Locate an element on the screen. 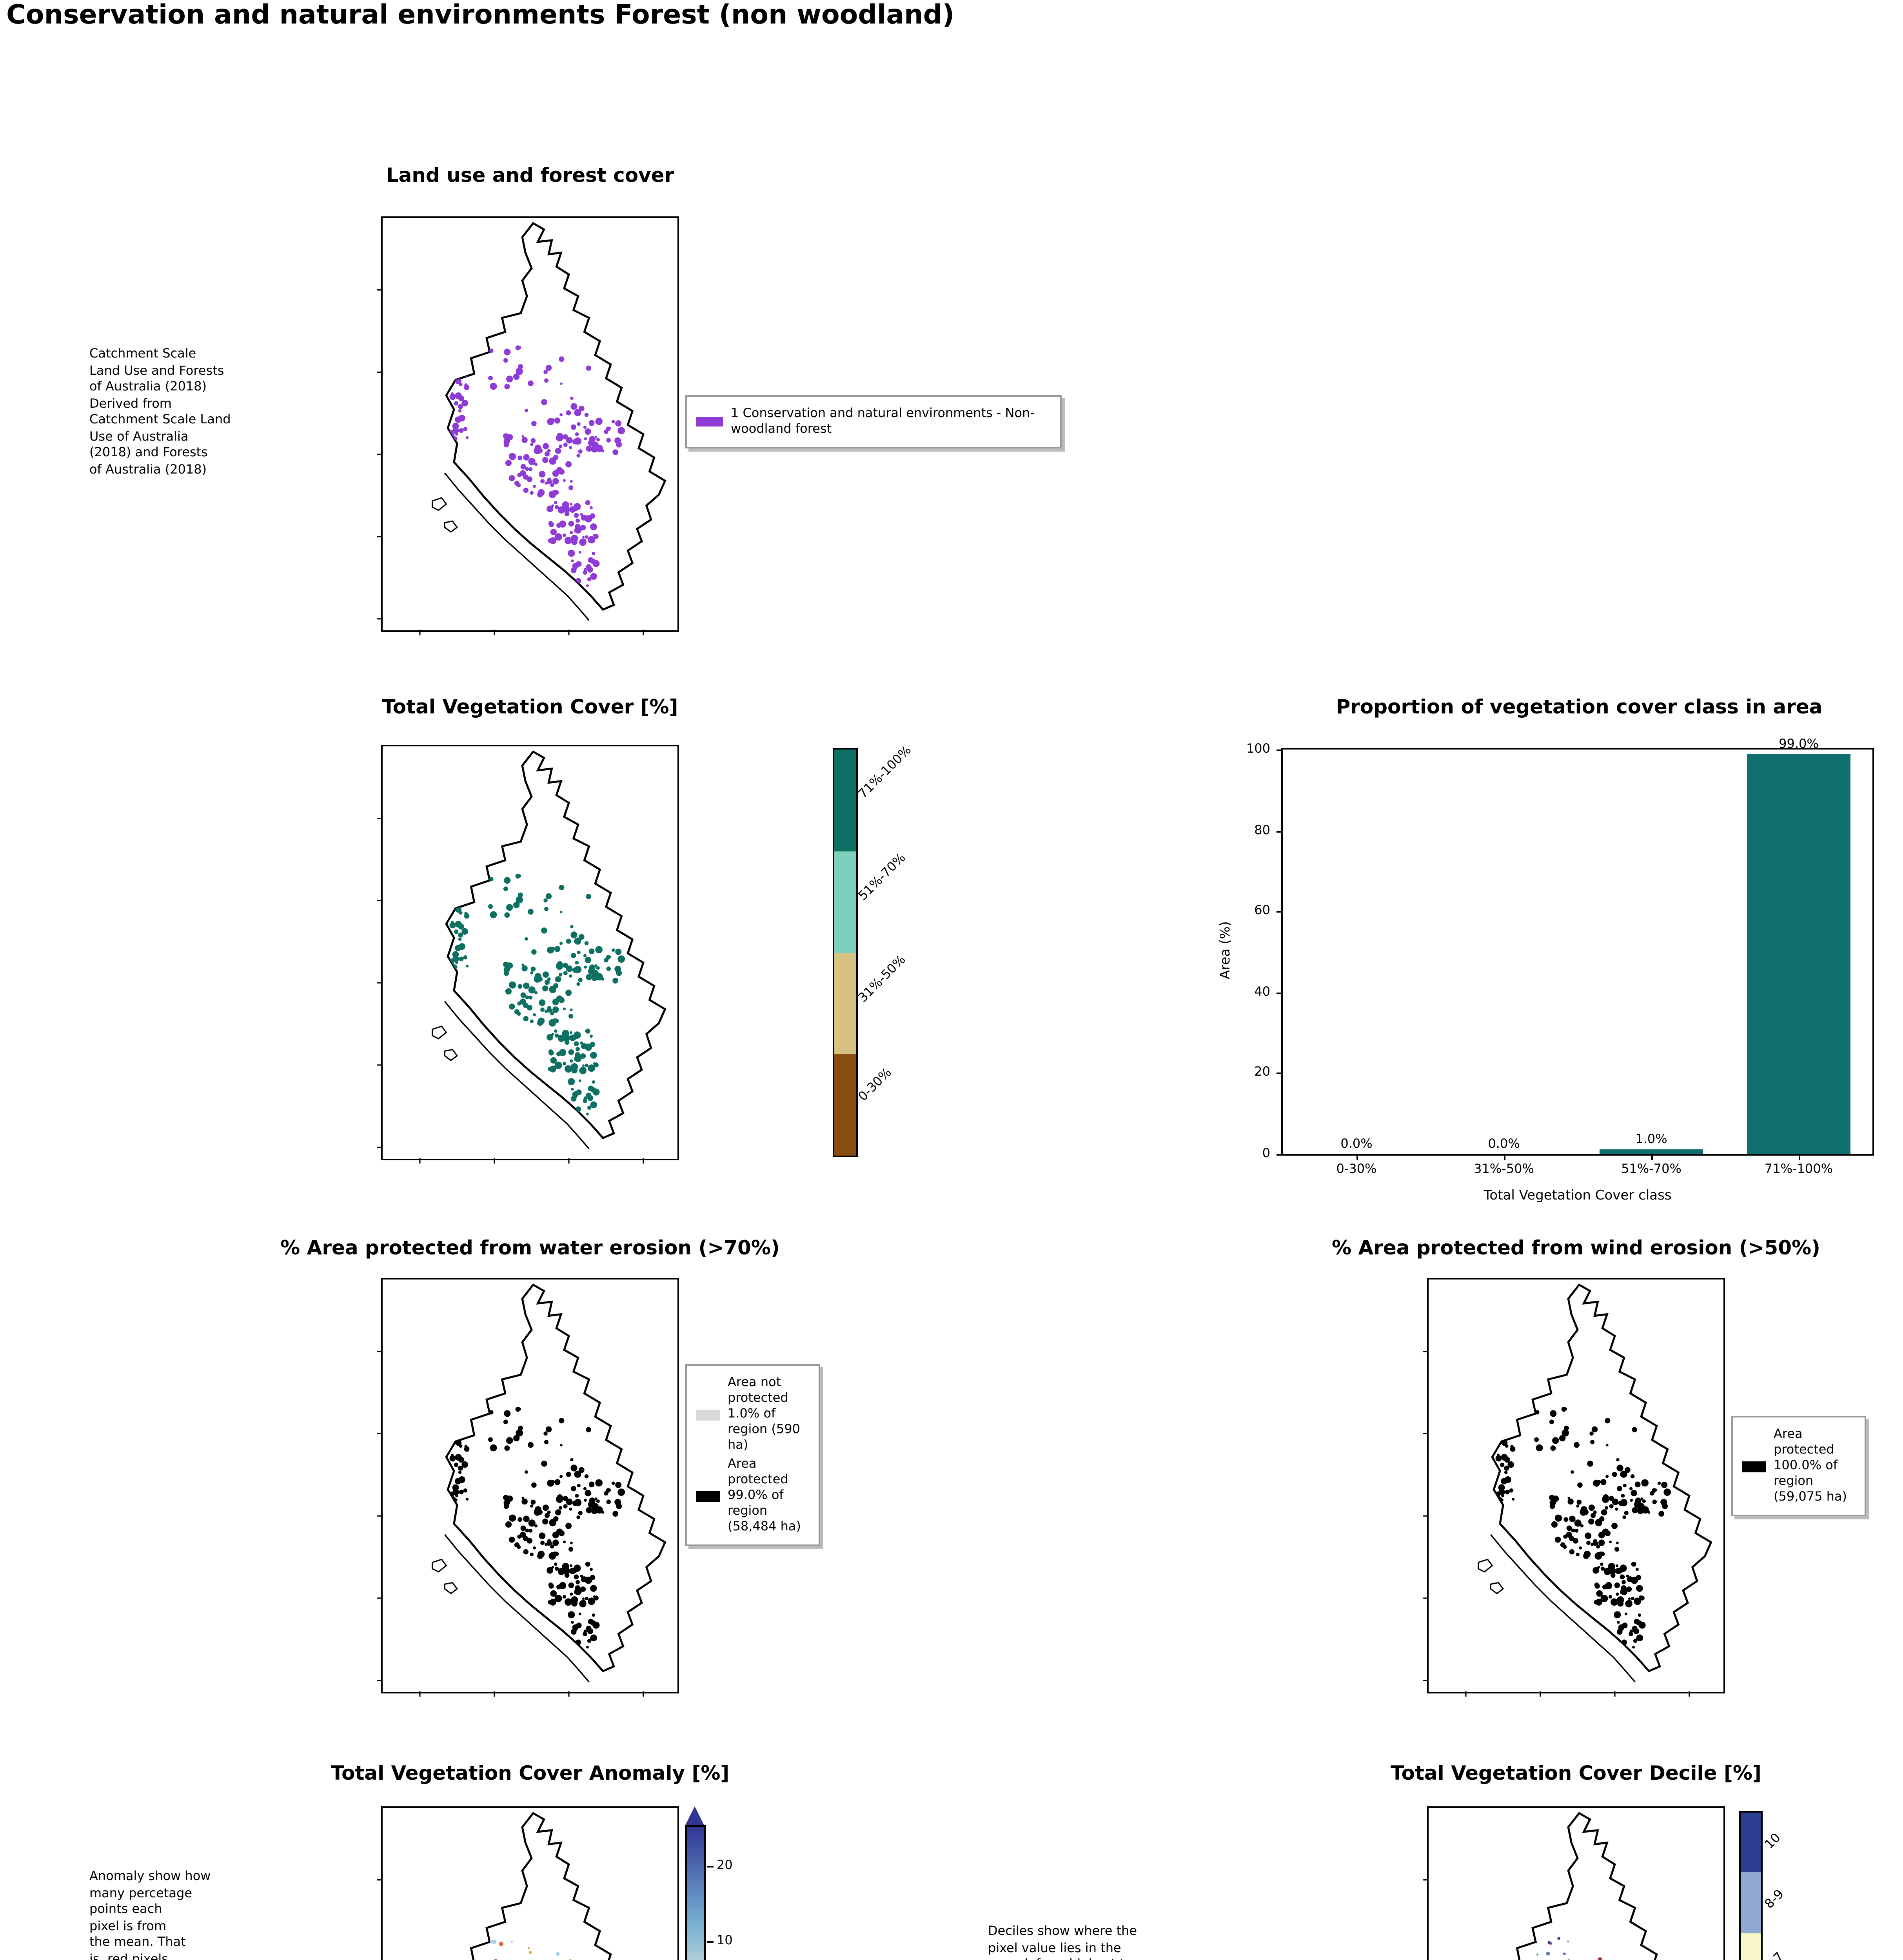 The height and width of the screenshot is (1960, 1903). landuse-legend-swatch is located at coordinates (709, 422).